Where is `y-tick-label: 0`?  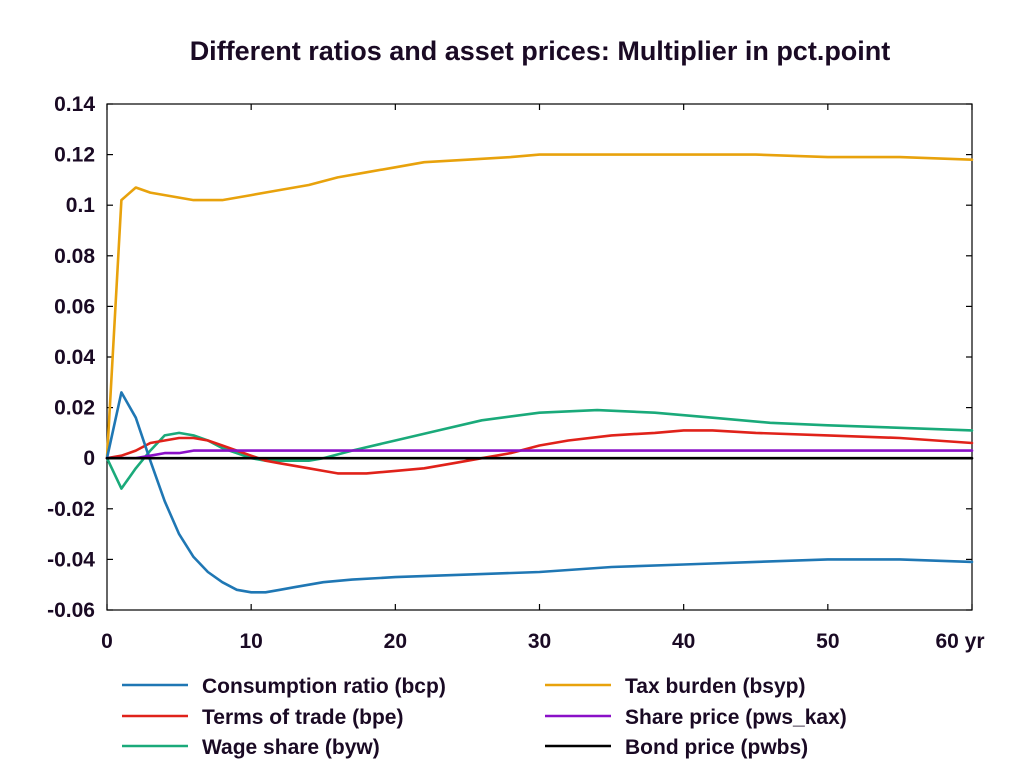 y-tick-label: 0 is located at coordinates (89, 458).